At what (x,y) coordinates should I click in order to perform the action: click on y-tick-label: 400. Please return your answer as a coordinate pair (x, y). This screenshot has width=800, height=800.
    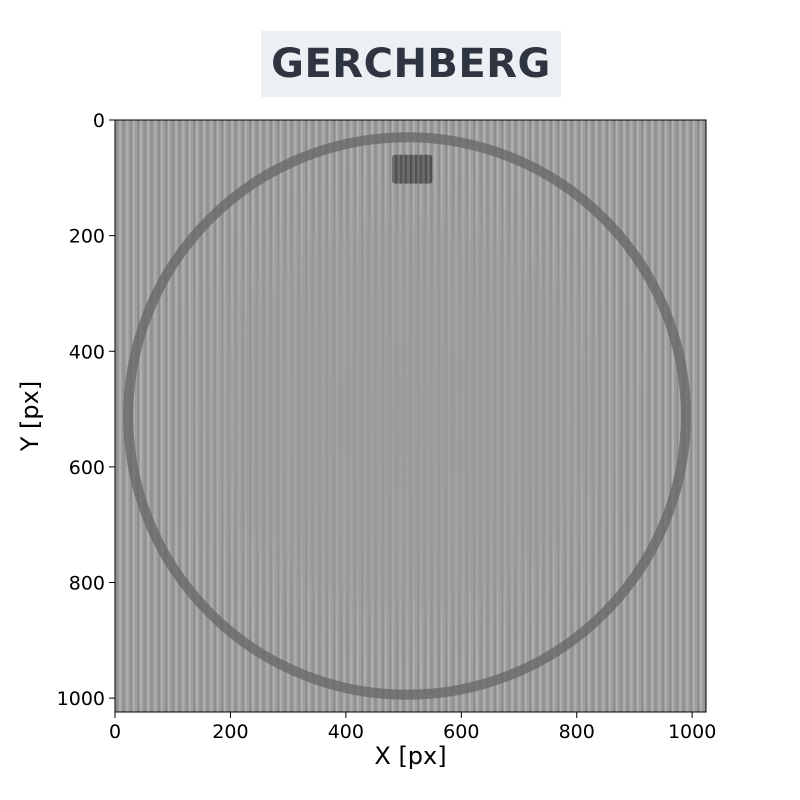
    Looking at the image, I should click on (87, 352).